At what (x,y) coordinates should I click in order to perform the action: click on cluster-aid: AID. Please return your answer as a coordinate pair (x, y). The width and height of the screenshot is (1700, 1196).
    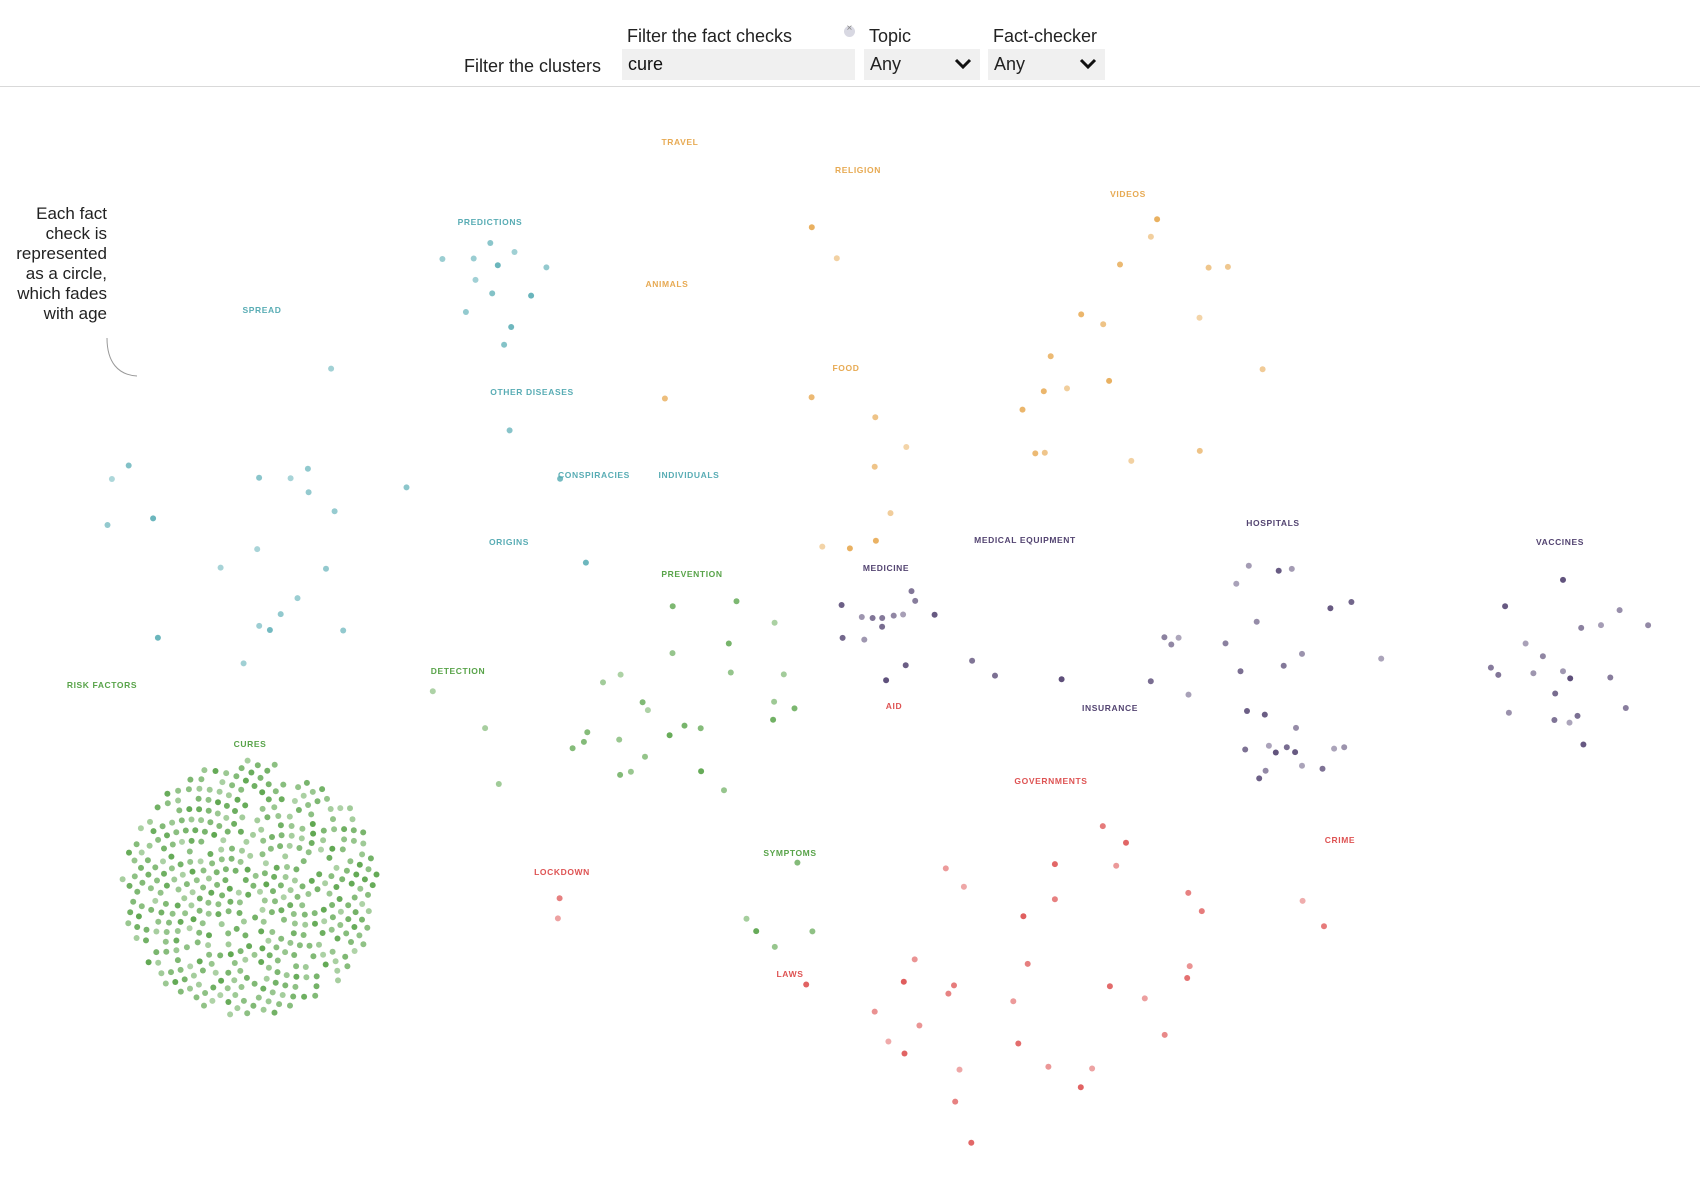
    Looking at the image, I should click on (894, 768).